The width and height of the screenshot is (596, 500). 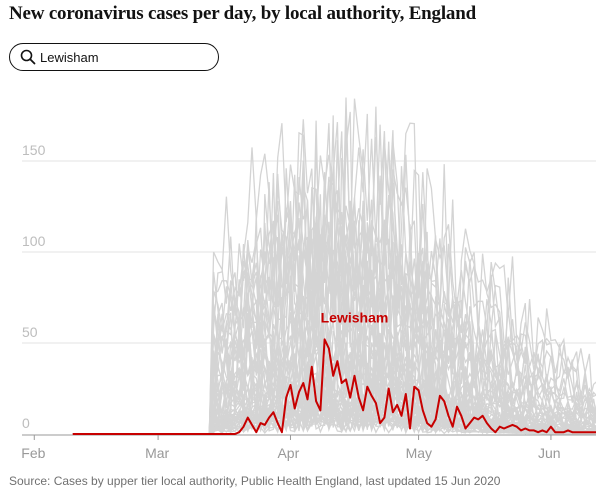 What do you see at coordinates (125, 57) in the screenshot?
I see `search-input` at bounding box center [125, 57].